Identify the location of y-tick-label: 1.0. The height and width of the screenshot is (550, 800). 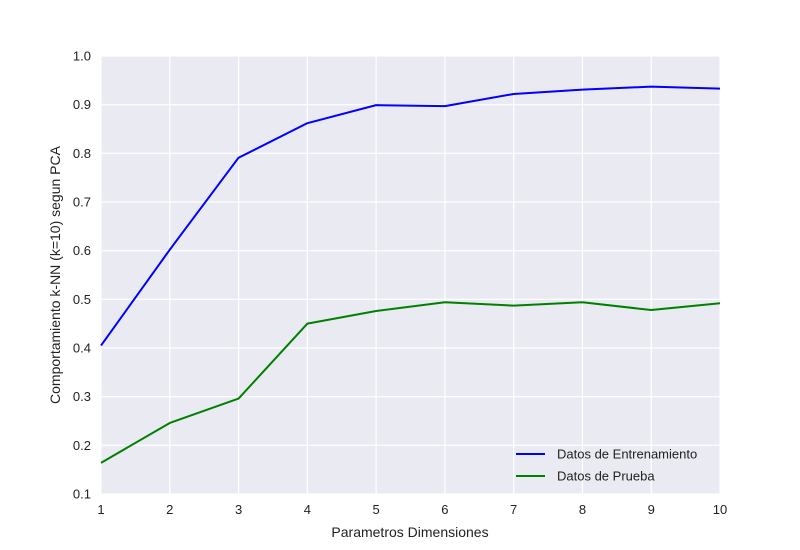
(82, 56).